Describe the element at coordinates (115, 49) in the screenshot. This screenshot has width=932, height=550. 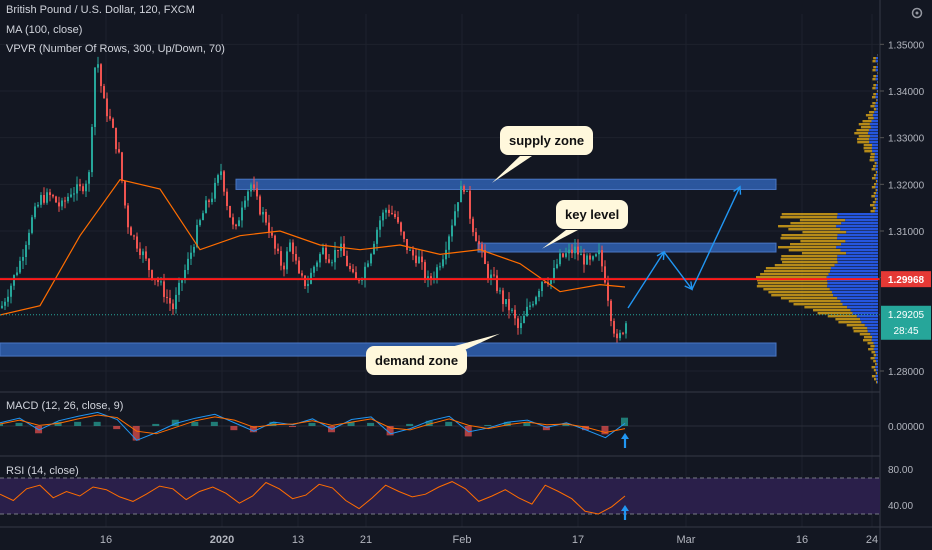
I see `vpvr-legend: VPVR (Number Of Rows, 300, Up/Down, 70)` at that location.